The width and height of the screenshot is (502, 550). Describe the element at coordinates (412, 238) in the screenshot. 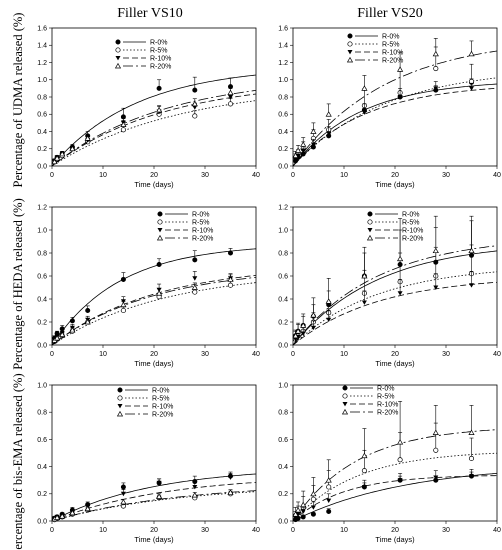

I see `legend-label: R-20%` at that location.